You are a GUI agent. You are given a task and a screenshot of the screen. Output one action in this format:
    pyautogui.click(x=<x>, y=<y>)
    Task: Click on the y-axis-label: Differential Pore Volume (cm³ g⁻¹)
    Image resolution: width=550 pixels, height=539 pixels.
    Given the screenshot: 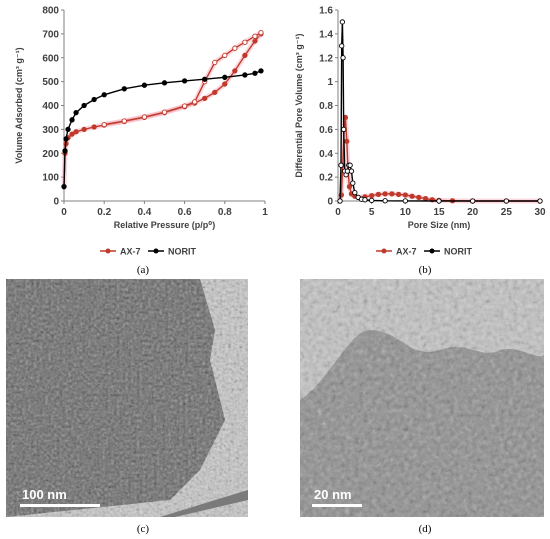 What is the action you would take?
    pyautogui.click(x=299, y=105)
    